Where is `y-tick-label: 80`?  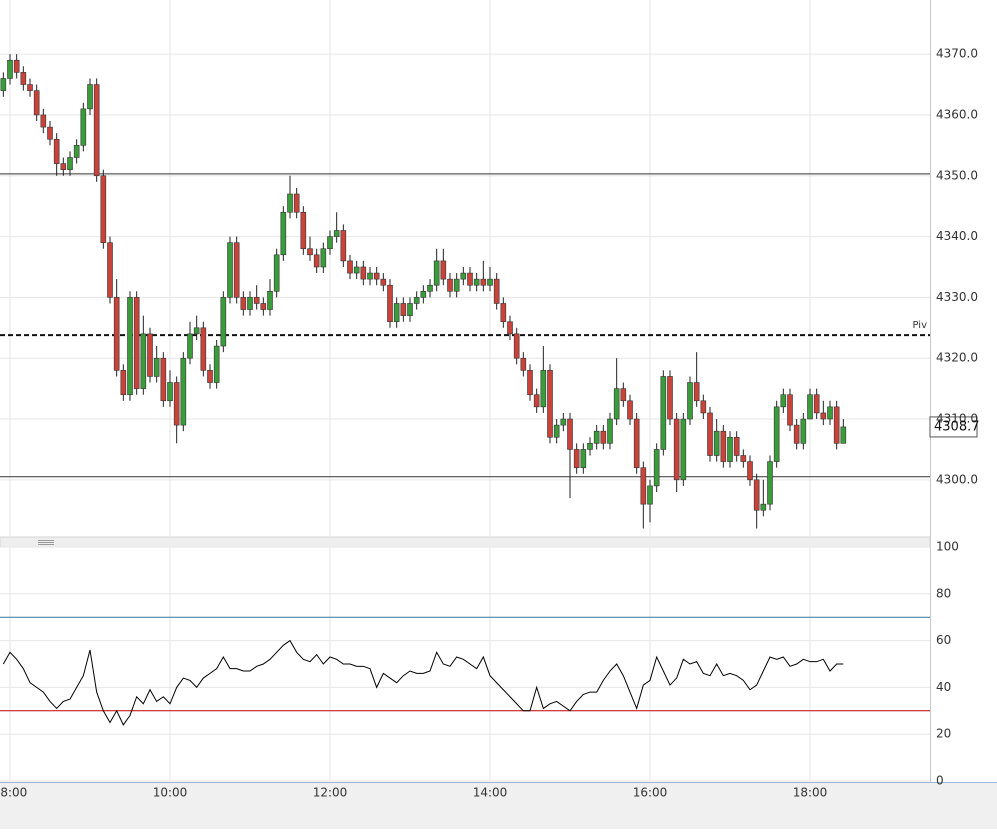
y-tick-label: 80 is located at coordinates (943, 593).